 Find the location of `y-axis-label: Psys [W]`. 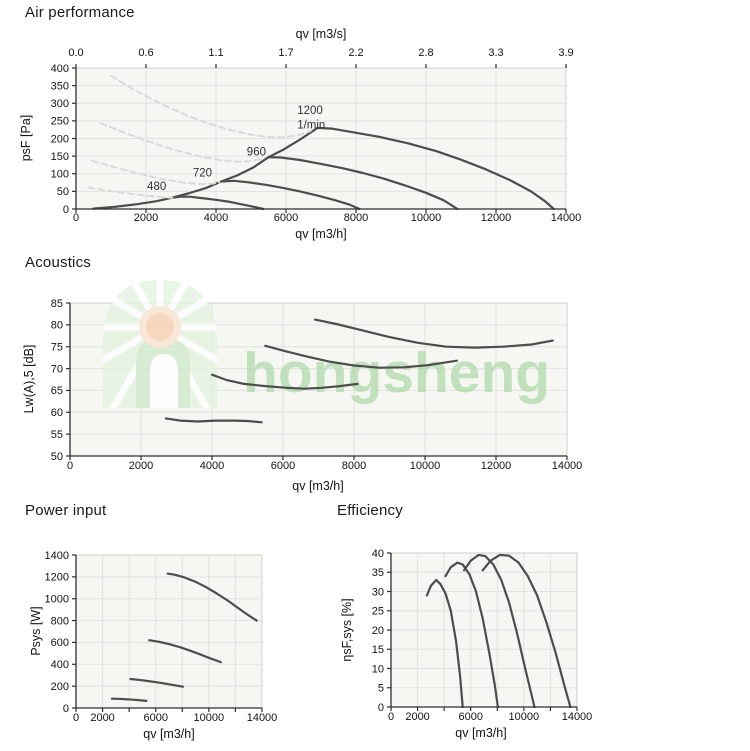

y-axis-label: Psys [W] is located at coordinates (36, 630).